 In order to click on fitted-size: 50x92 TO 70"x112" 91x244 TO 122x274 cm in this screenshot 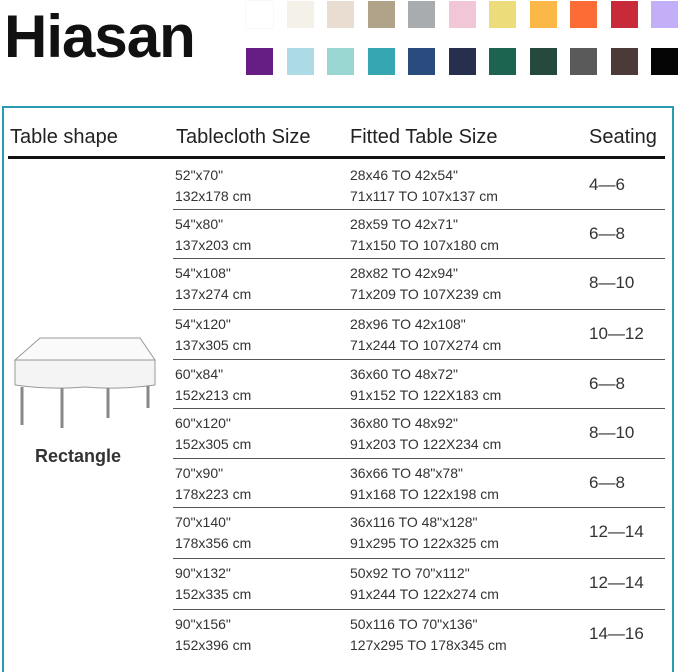, I will do `click(424, 584)`.